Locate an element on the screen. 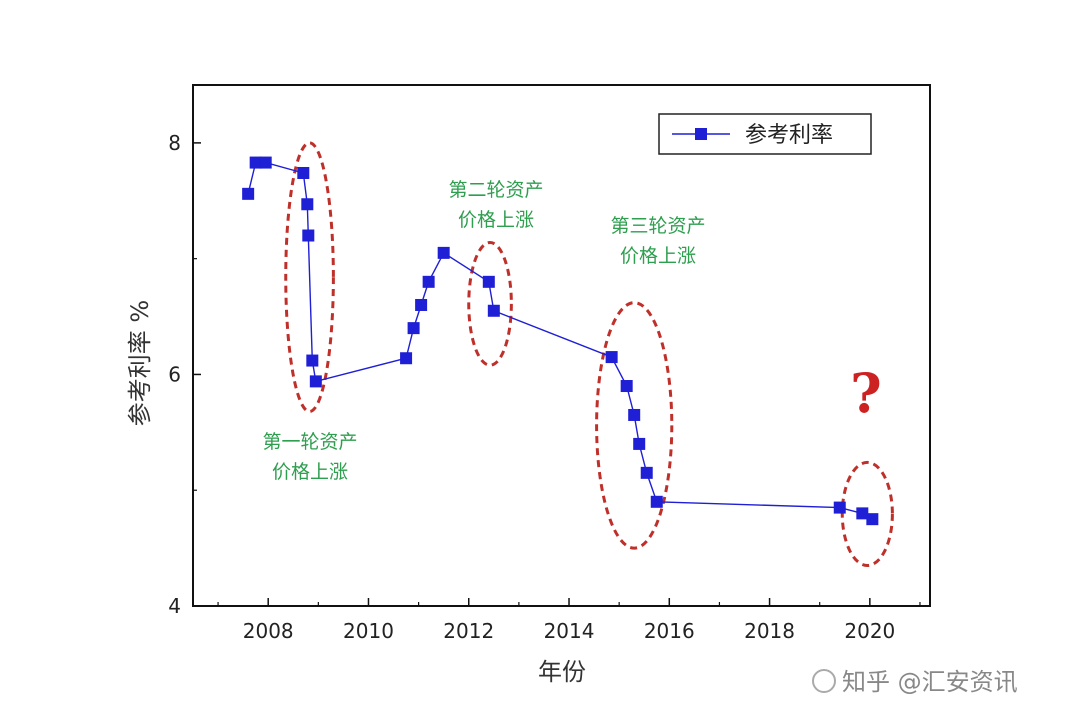 Image resolution: width=1080 pixels, height=726 pixels. x-tick-label: 2008 is located at coordinates (268, 631).